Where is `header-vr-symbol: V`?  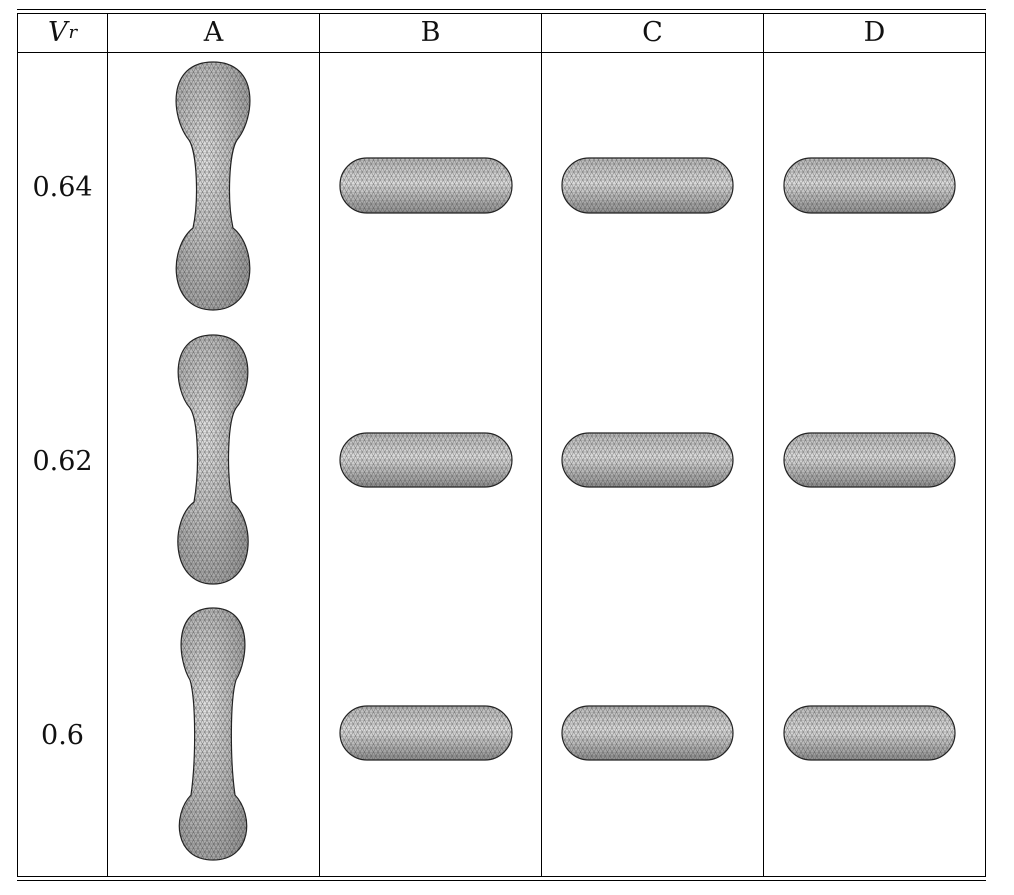 header-vr-symbol: V is located at coordinates (57, 32).